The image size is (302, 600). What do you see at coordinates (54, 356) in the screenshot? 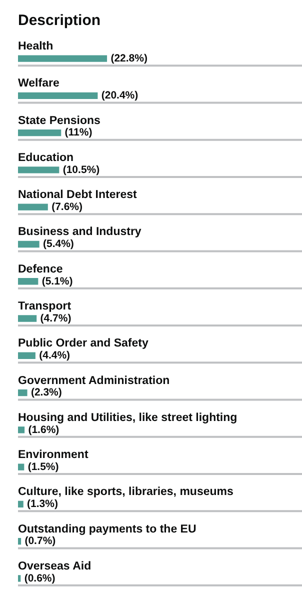
I see `data-label: (4.4%)` at bounding box center [54, 356].